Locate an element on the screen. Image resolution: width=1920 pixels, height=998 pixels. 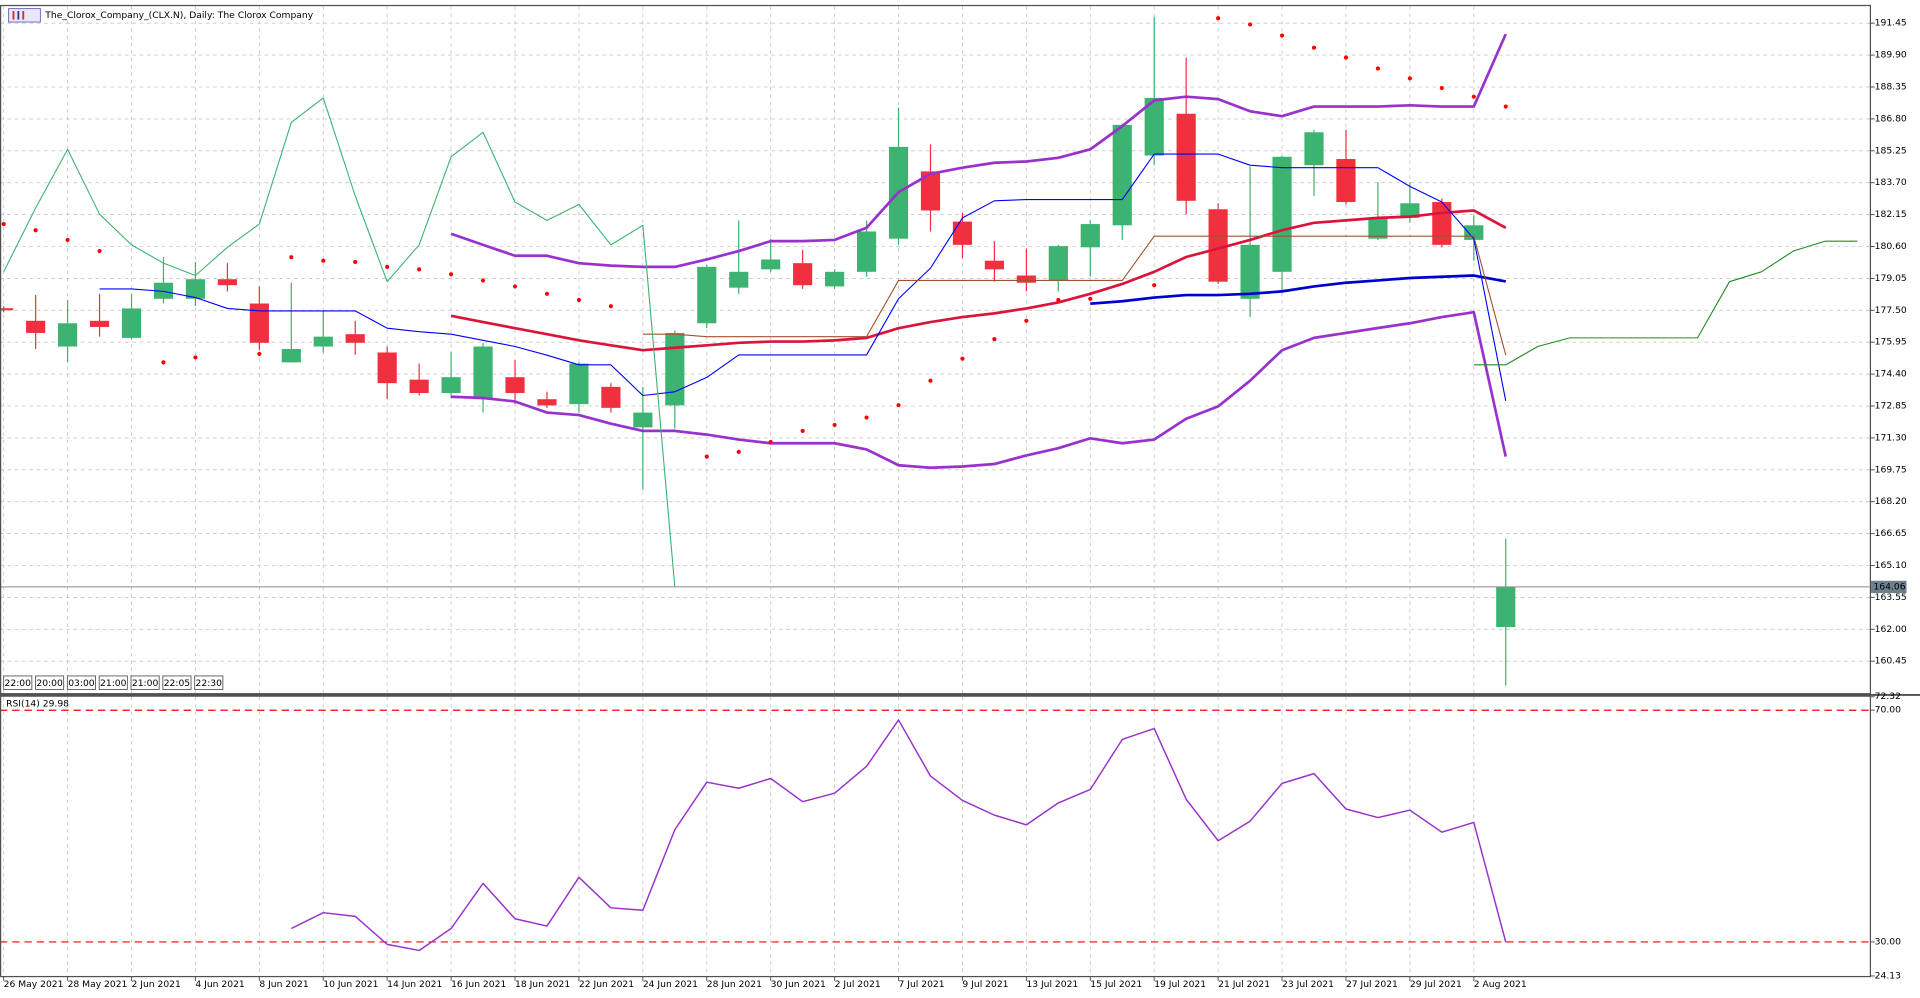
x-tick-label: 2 Aug 2021 is located at coordinates (1500, 984).